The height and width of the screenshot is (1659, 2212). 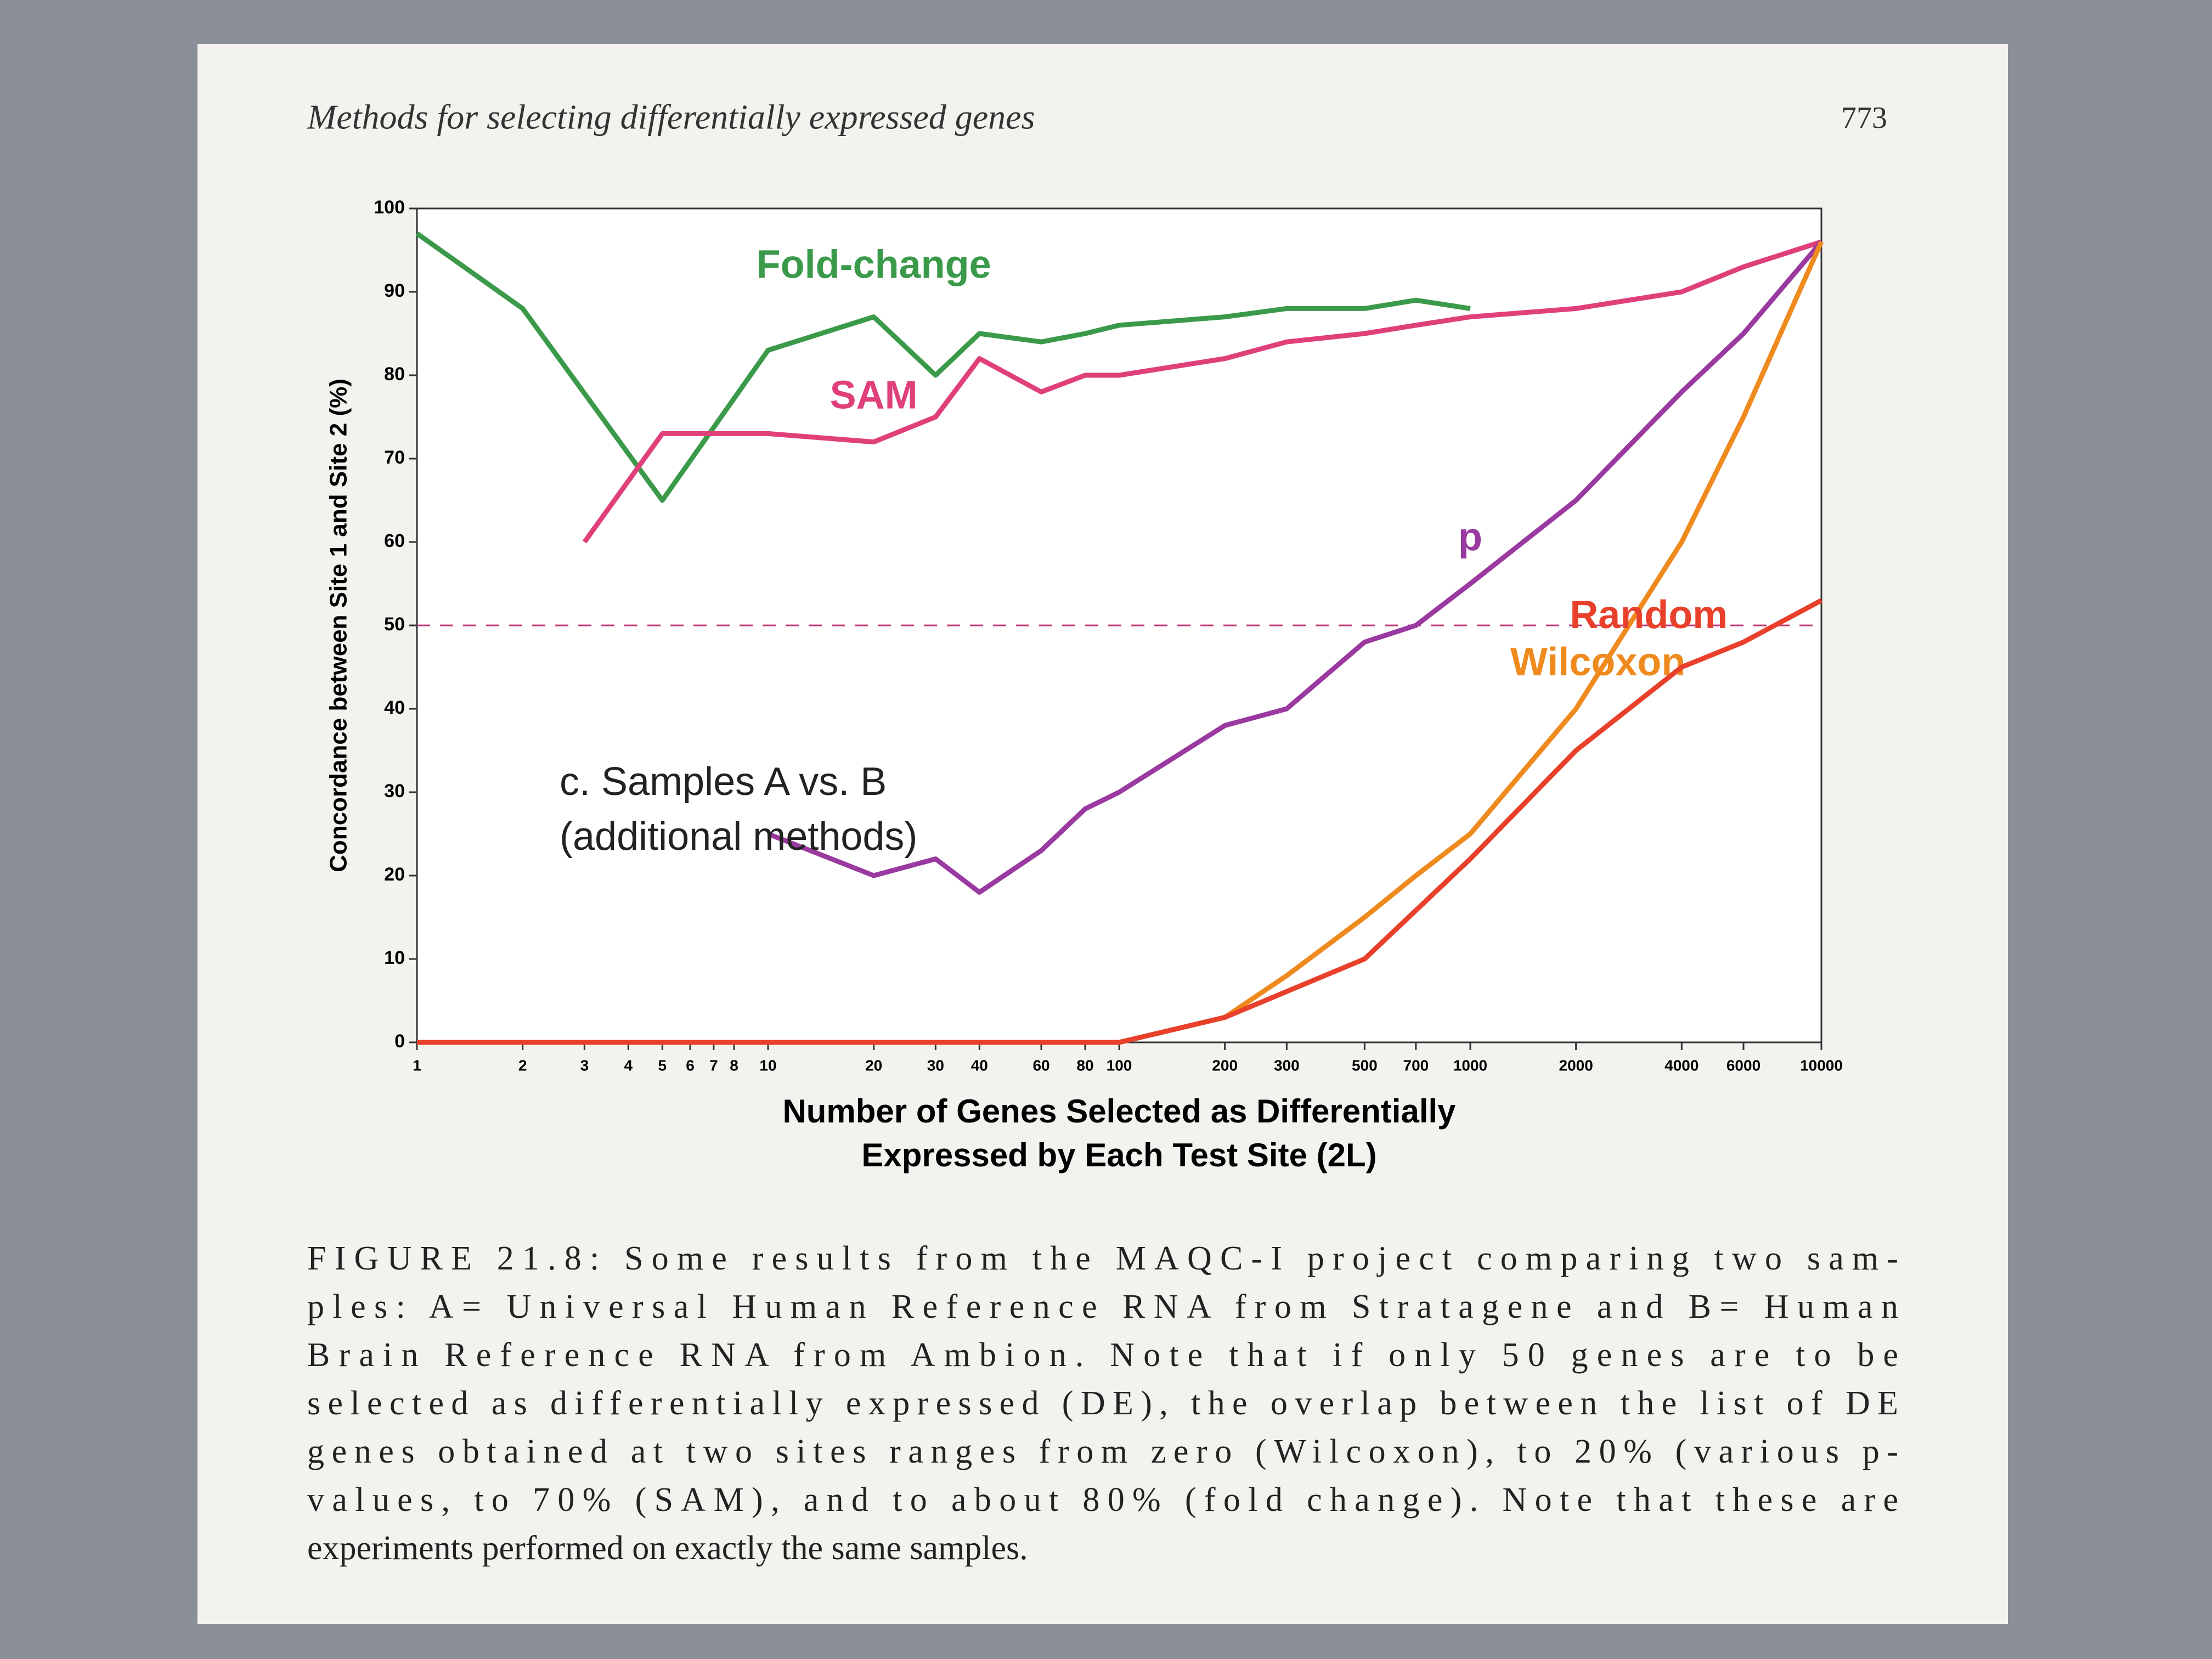 What do you see at coordinates (394, 624) in the screenshot?
I see `y-tick-label: 50` at bounding box center [394, 624].